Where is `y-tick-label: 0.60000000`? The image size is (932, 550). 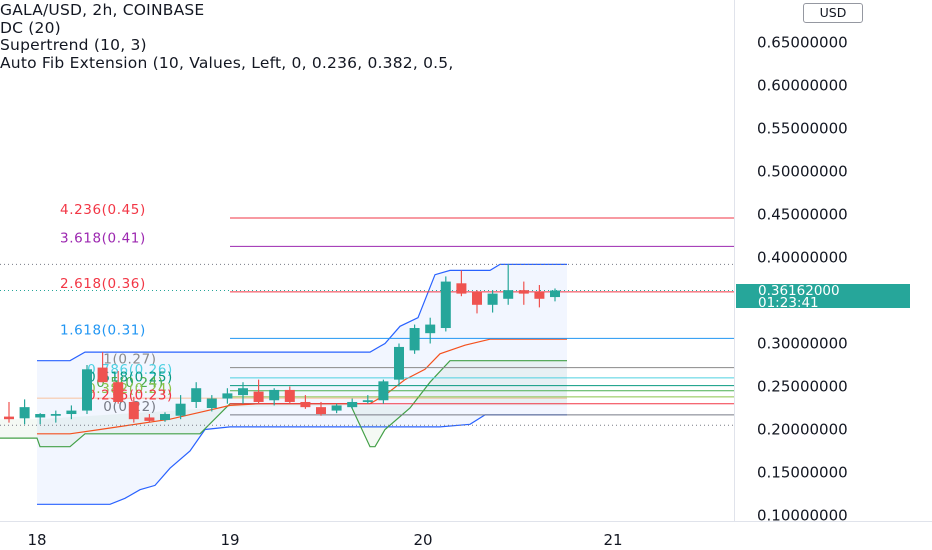 y-tick-label: 0.60000000 is located at coordinates (802, 86).